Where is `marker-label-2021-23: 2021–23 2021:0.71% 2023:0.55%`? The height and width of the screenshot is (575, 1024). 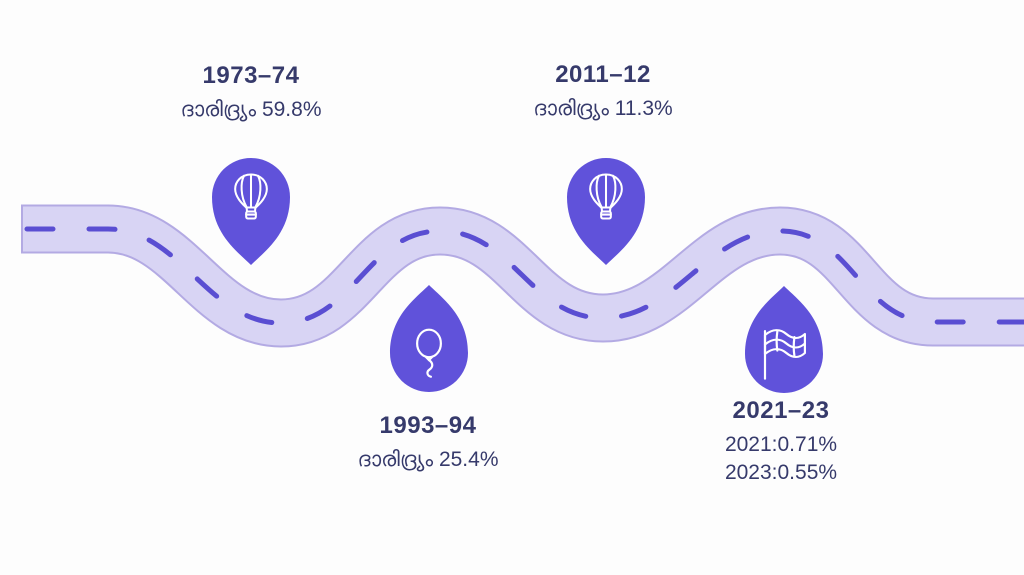
marker-label-2021-23: 2021–23 2021:0.71% 2023:0.55% is located at coordinates (781, 442).